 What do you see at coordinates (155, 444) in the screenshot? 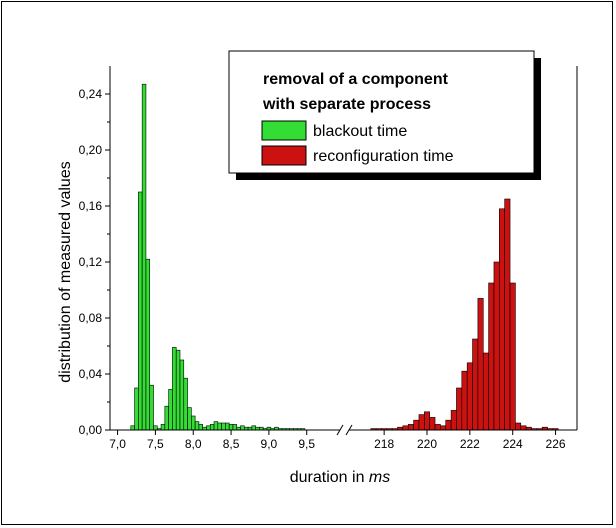
I see `x-tick-label: 7,5` at bounding box center [155, 444].